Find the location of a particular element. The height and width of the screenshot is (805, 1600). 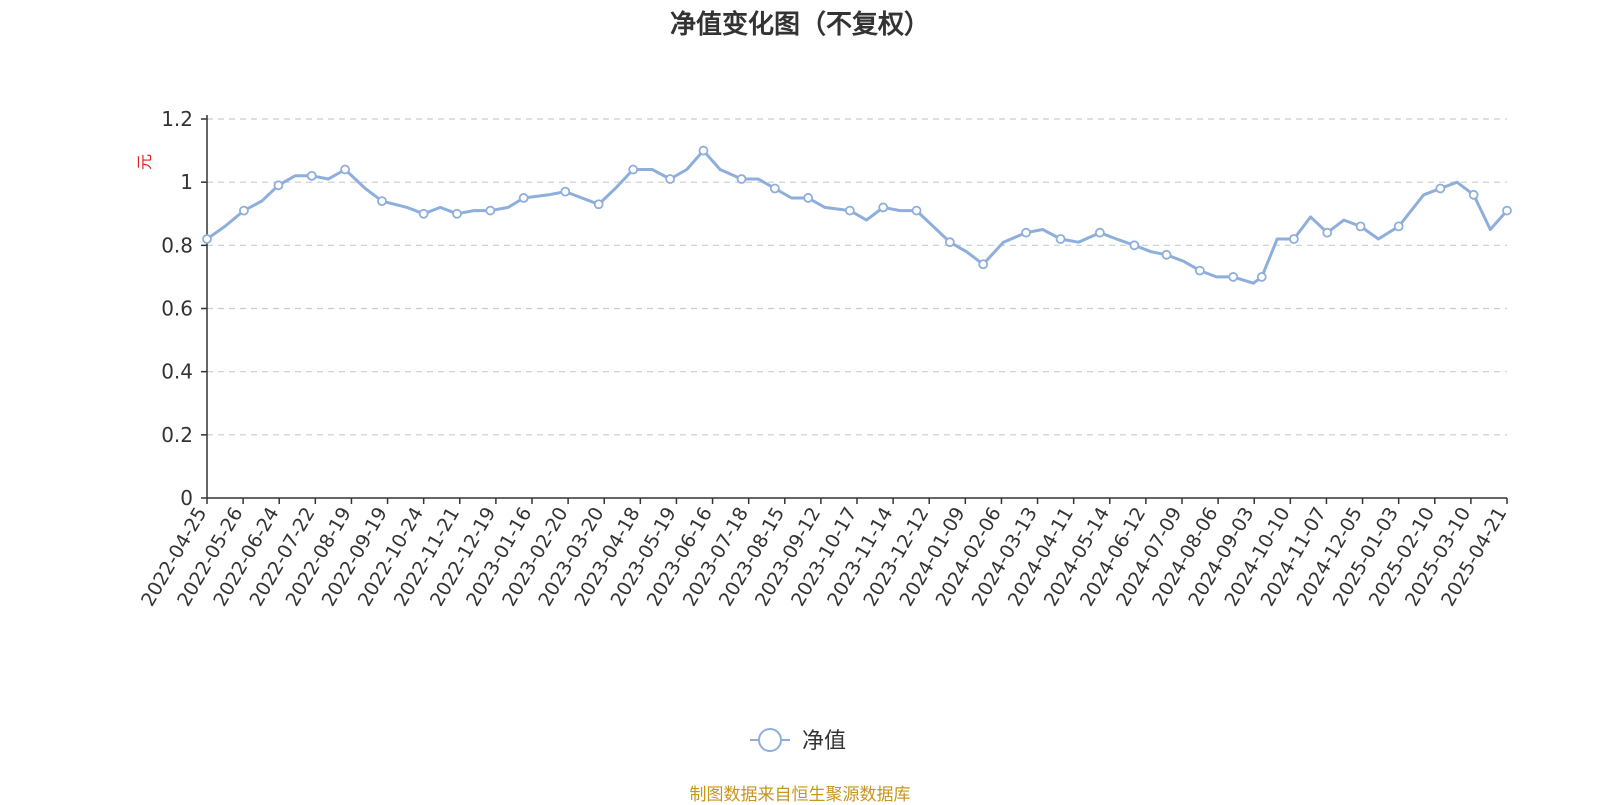

legend: 净值 is located at coordinates (798, 741).